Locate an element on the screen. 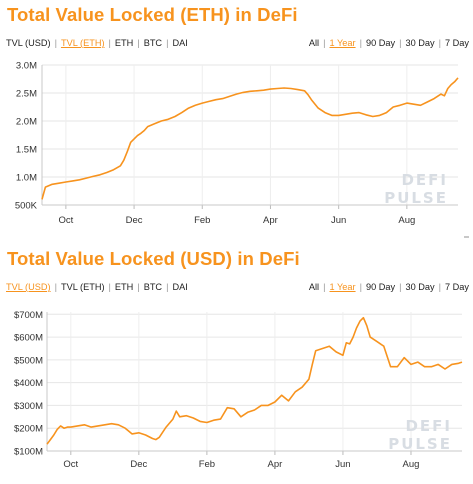  y-tick-label: $700M is located at coordinates (28, 315).